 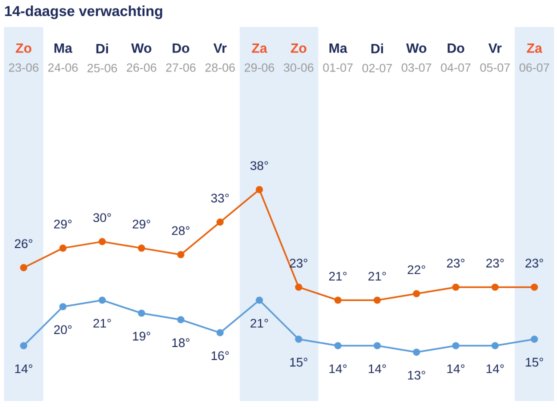 I want to click on x-tick-label: Do 04-07, so click(x=455, y=58).